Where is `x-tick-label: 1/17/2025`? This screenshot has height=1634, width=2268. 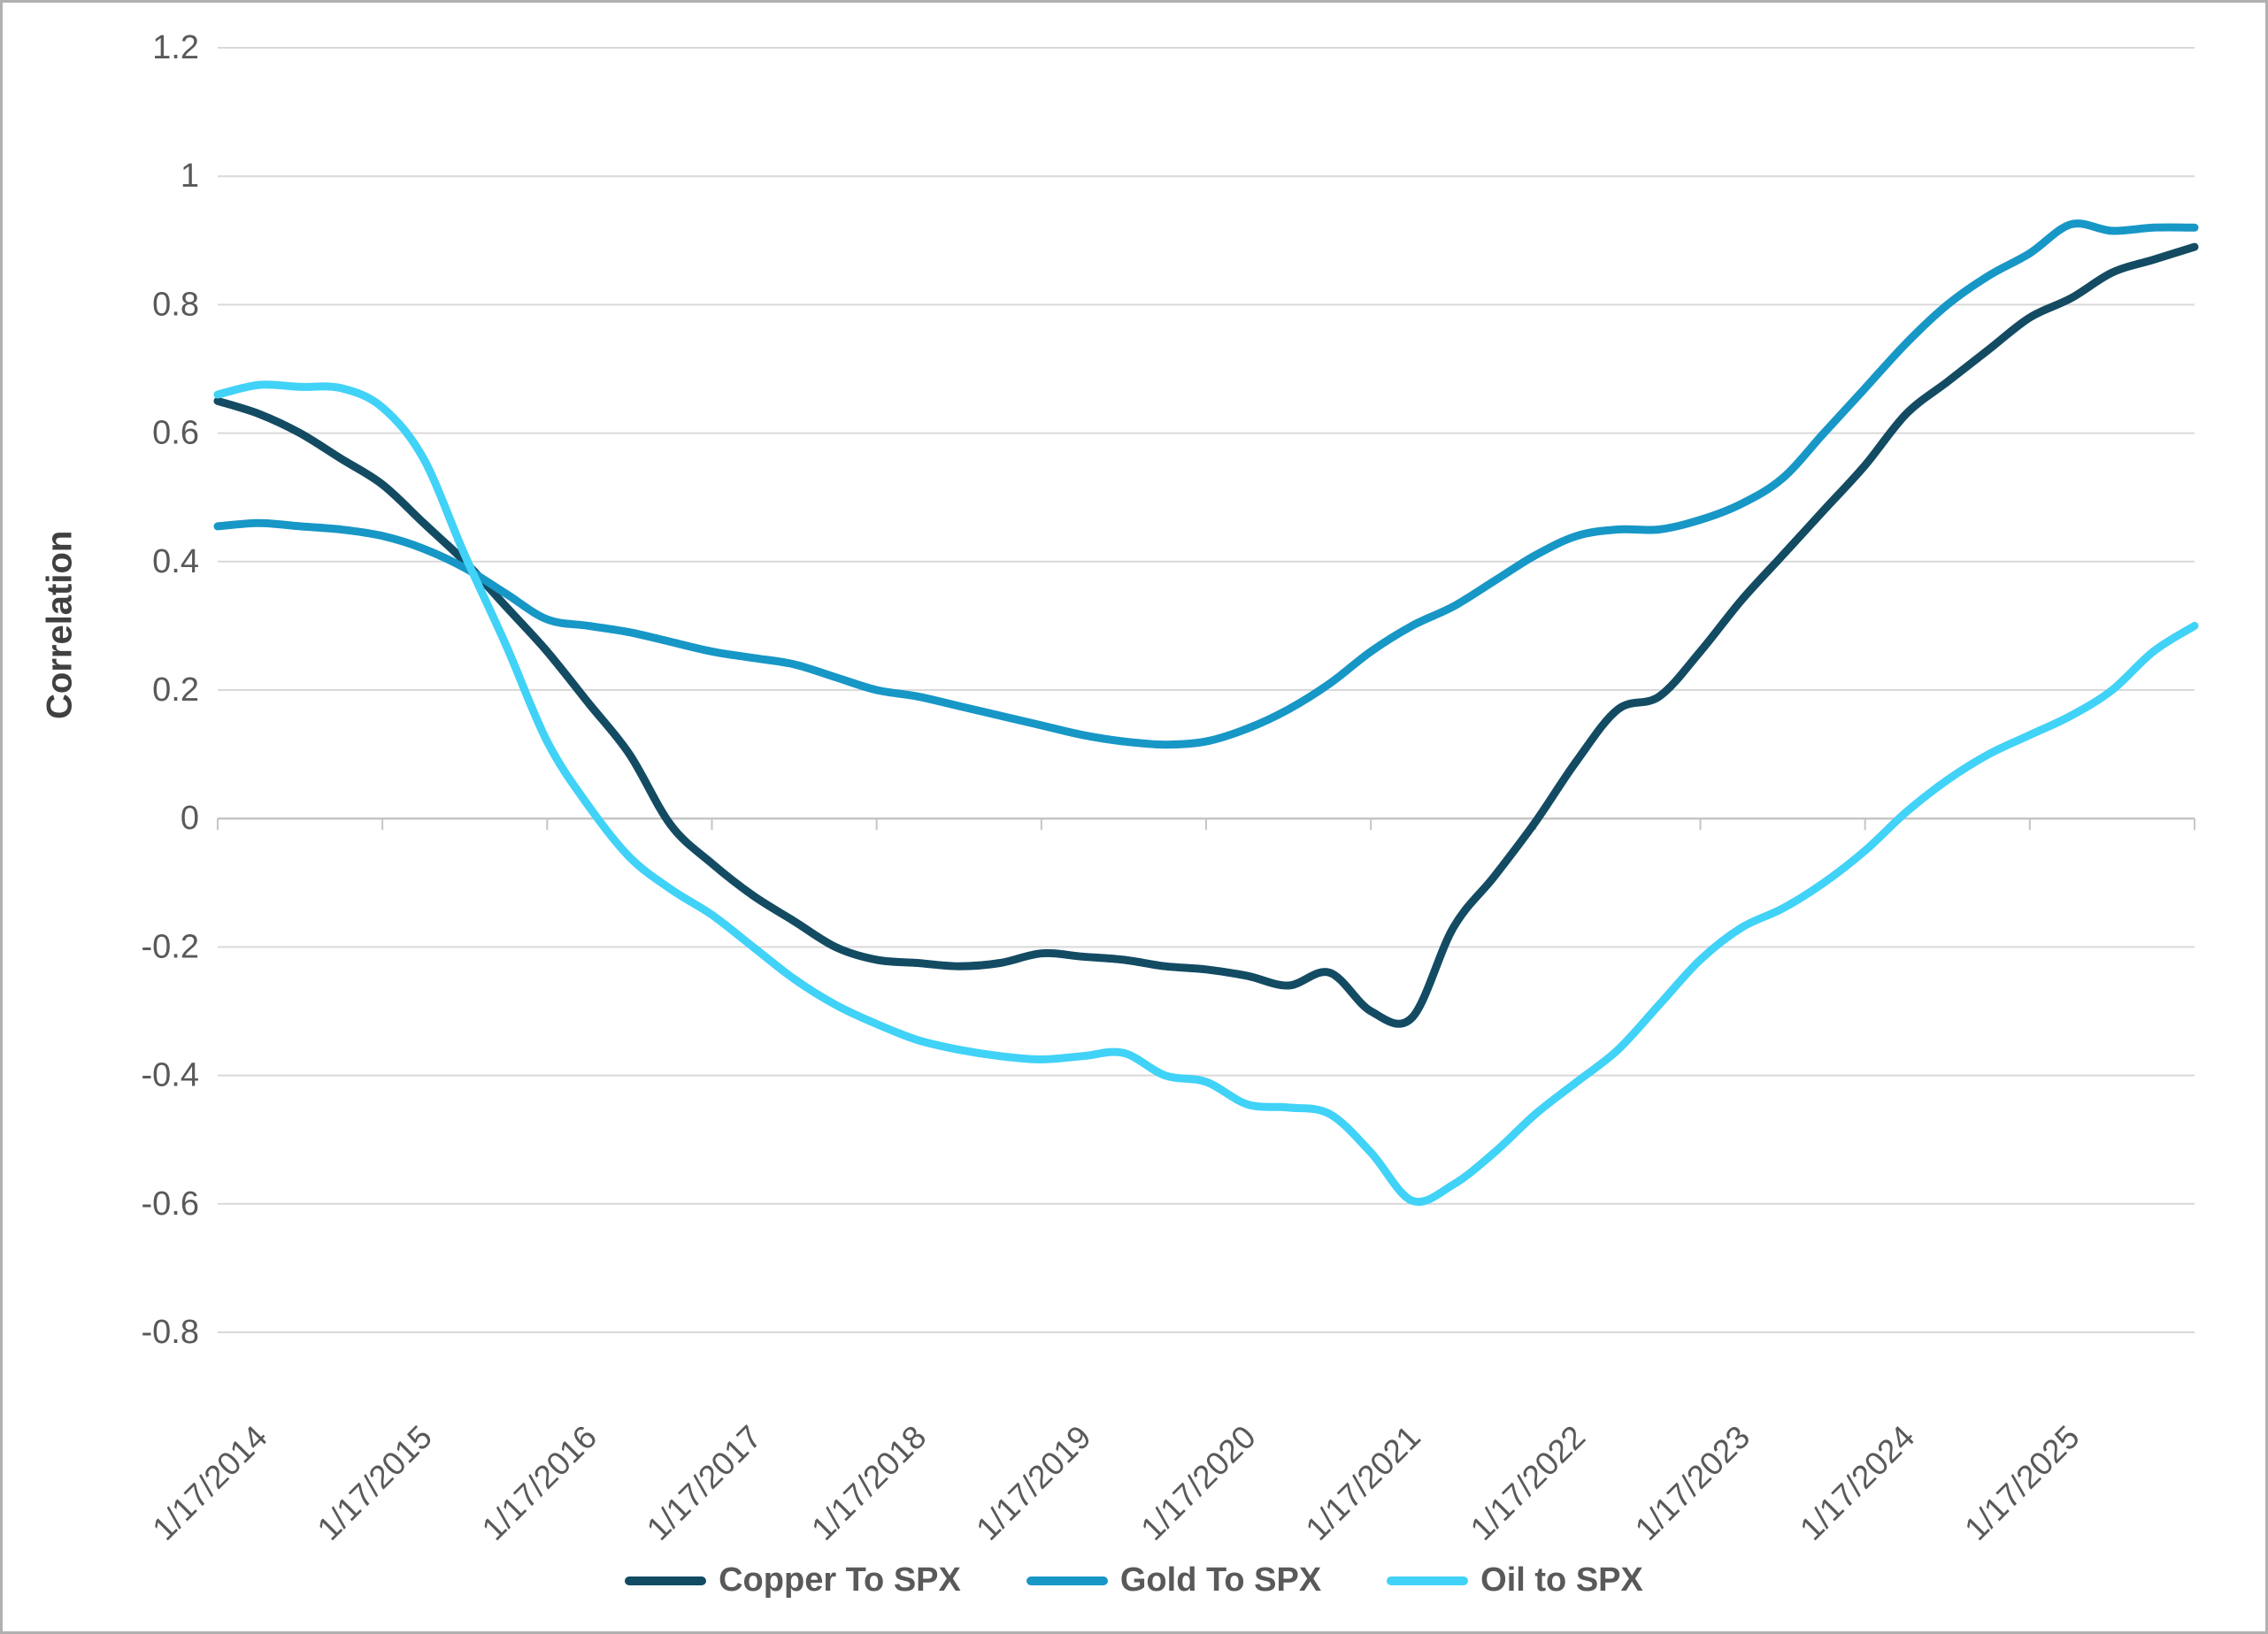
x-tick-label: 1/17/2025 is located at coordinates (2021, 1482).